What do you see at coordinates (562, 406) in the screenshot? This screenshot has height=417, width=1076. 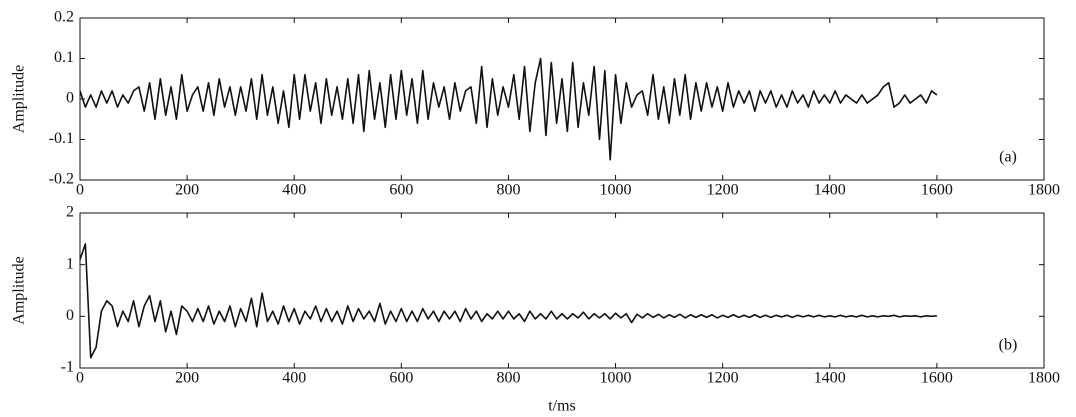 I see `x-axis-label: t/ms` at bounding box center [562, 406].